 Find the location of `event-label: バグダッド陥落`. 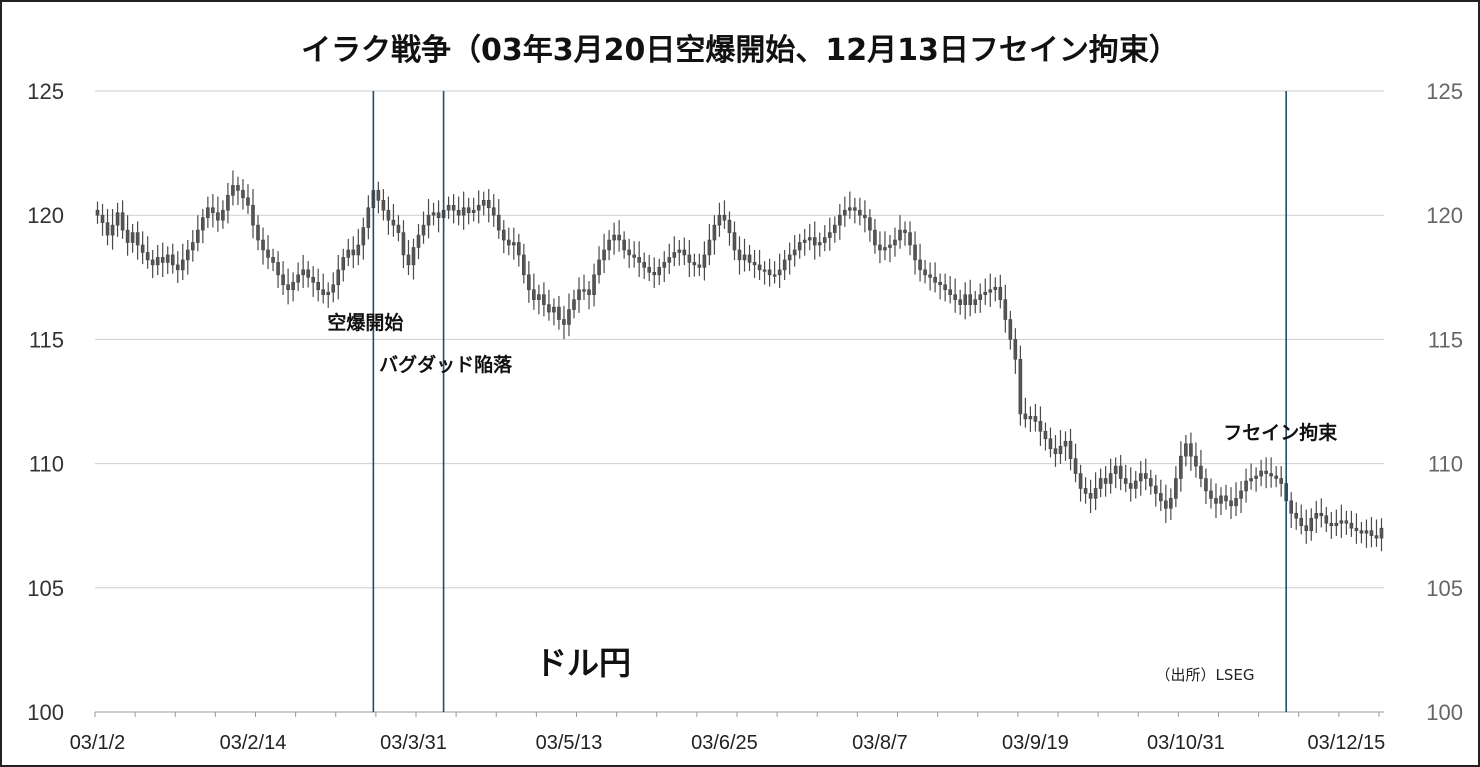

event-label: バグダッド陥落 is located at coordinates (446, 364).